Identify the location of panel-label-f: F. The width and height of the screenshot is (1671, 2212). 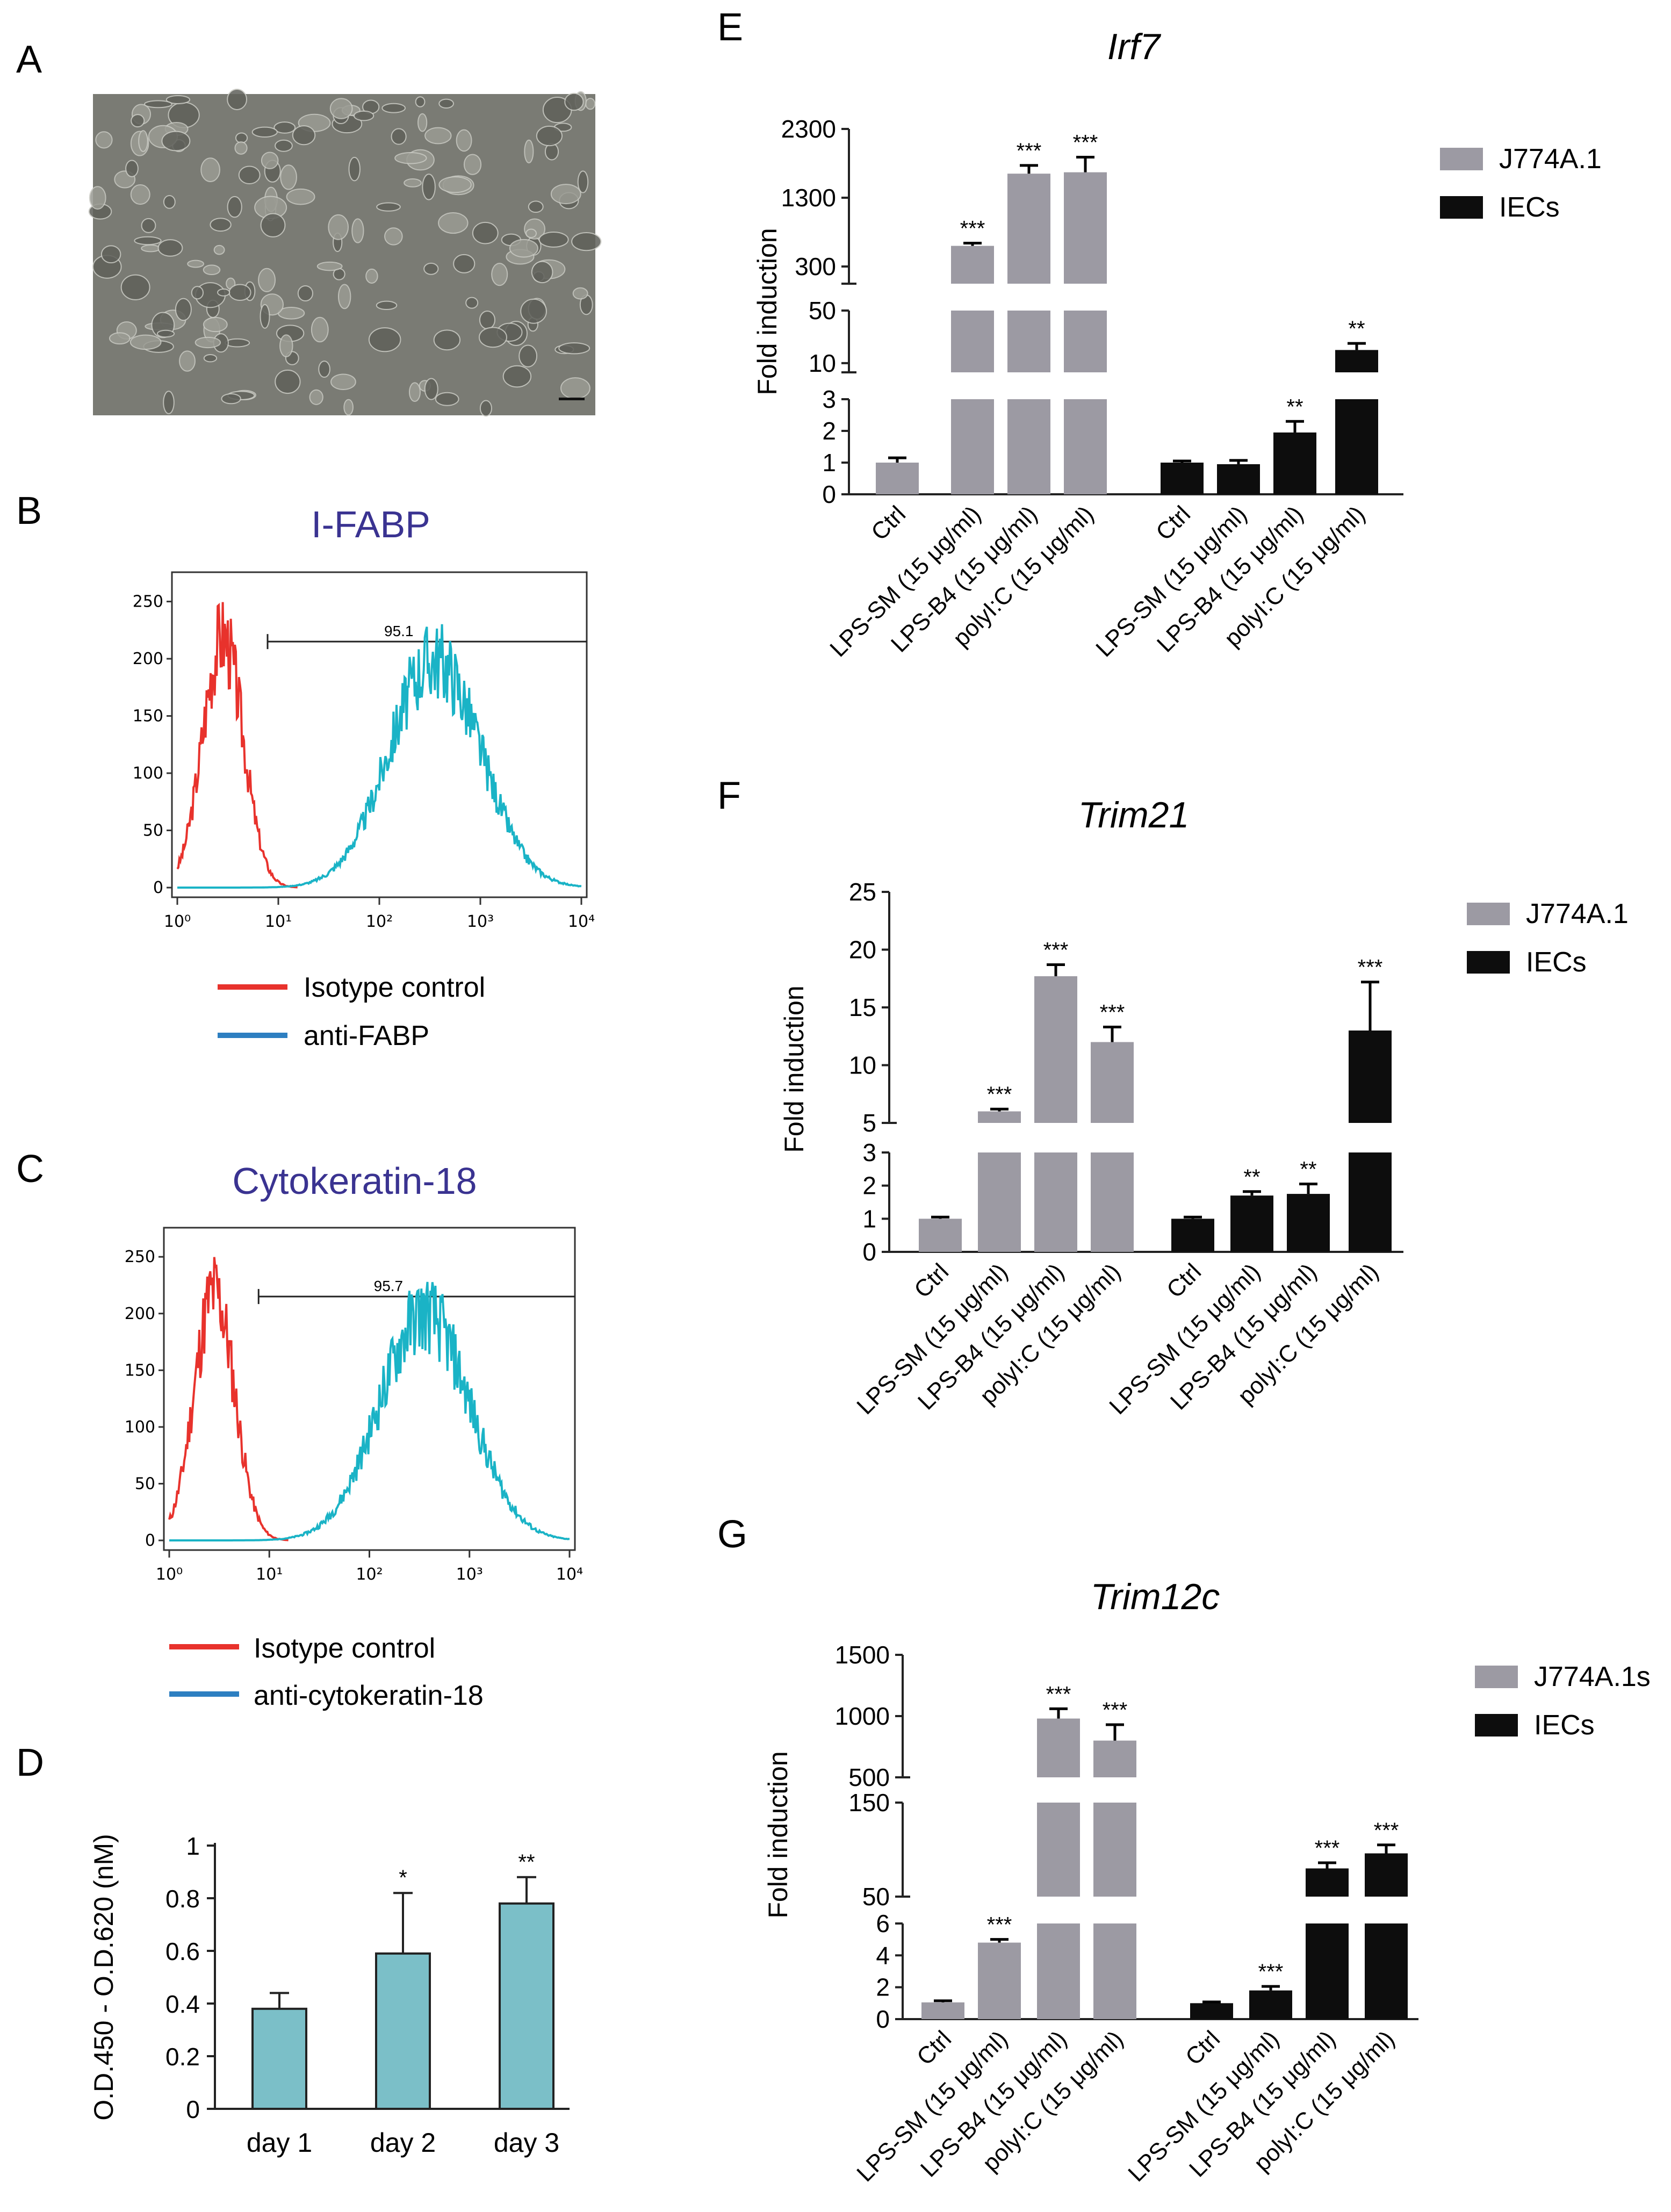
(729, 796).